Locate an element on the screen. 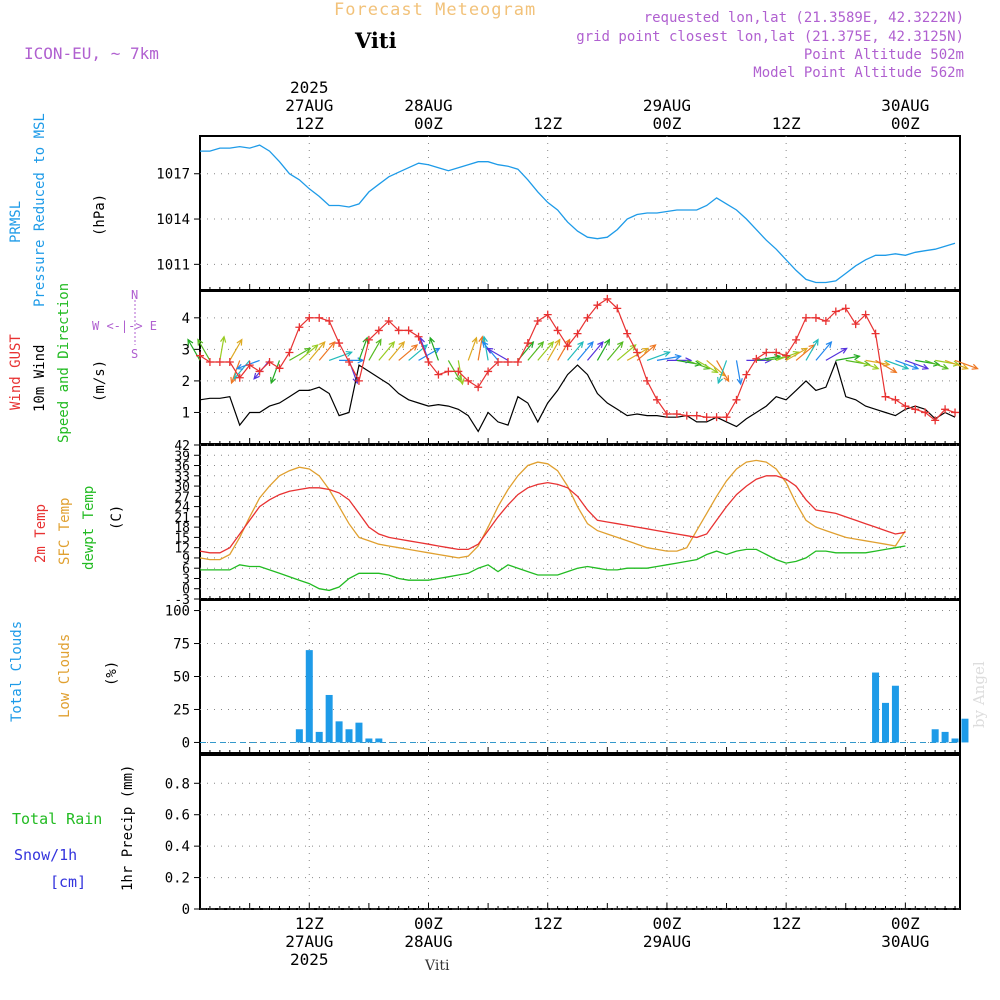 This screenshot has height=1000, width=1000. model-label: ICON-EU, ~ 7km is located at coordinates (91, 53).